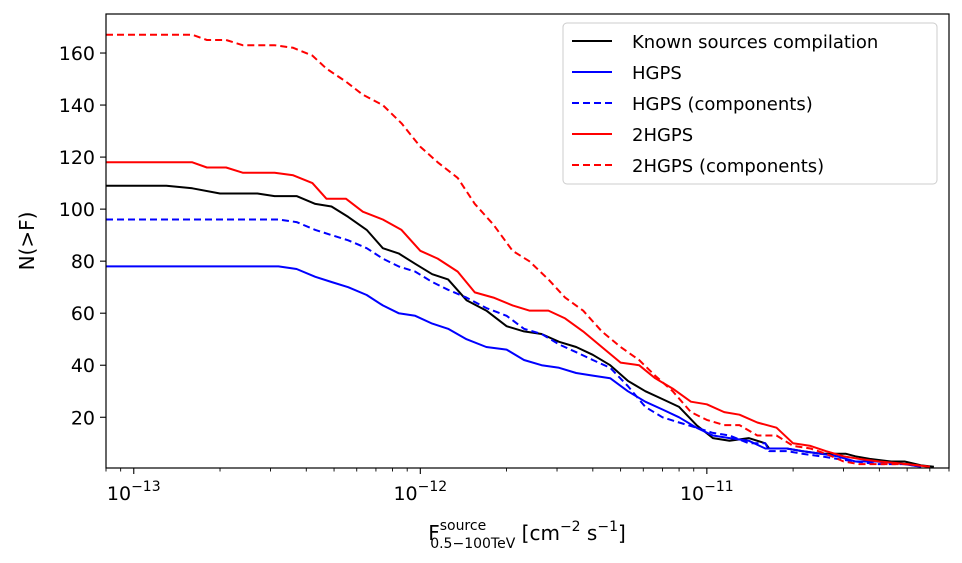 The width and height of the screenshot is (962, 563). What do you see at coordinates (728, 166) in the screenshot?
I see `legend-label-2hgps-components: 2HGPS (components)` at bounding box center [728, 166].